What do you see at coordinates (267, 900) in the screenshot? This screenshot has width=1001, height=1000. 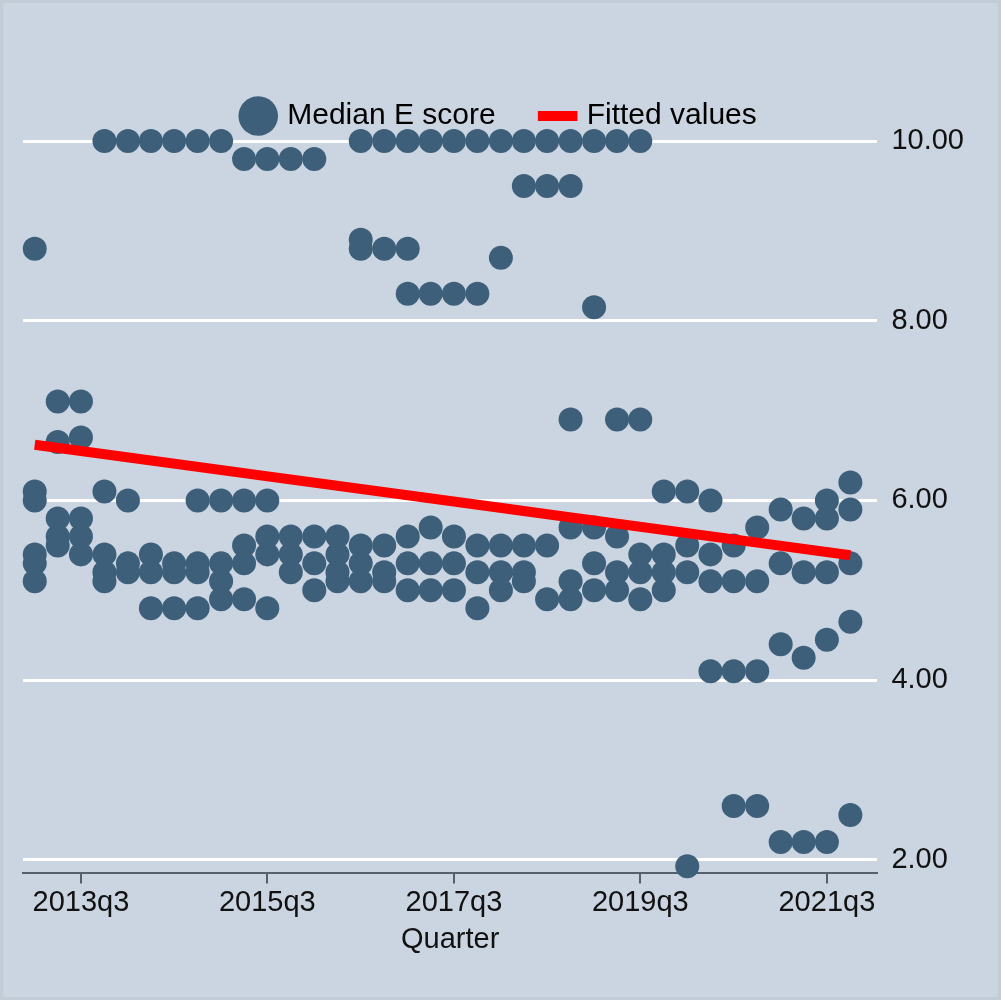 I see `x-tick-label: 2015q3` at bounding box center [267, 900].